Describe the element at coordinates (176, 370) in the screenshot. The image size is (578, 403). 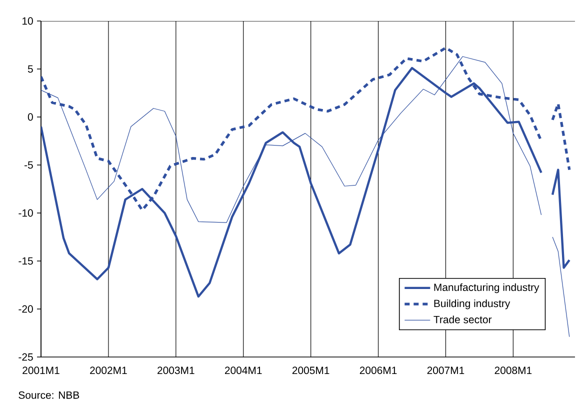
I see `x-tick-label: 2003M1` at that location.